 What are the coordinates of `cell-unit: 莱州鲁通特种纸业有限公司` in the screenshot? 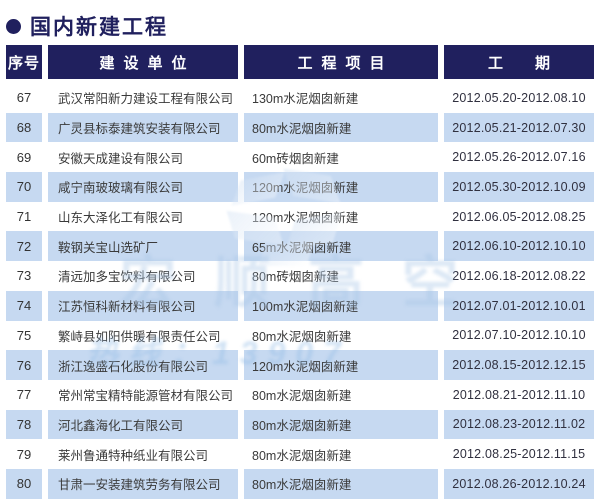 It's located at (143, 454).